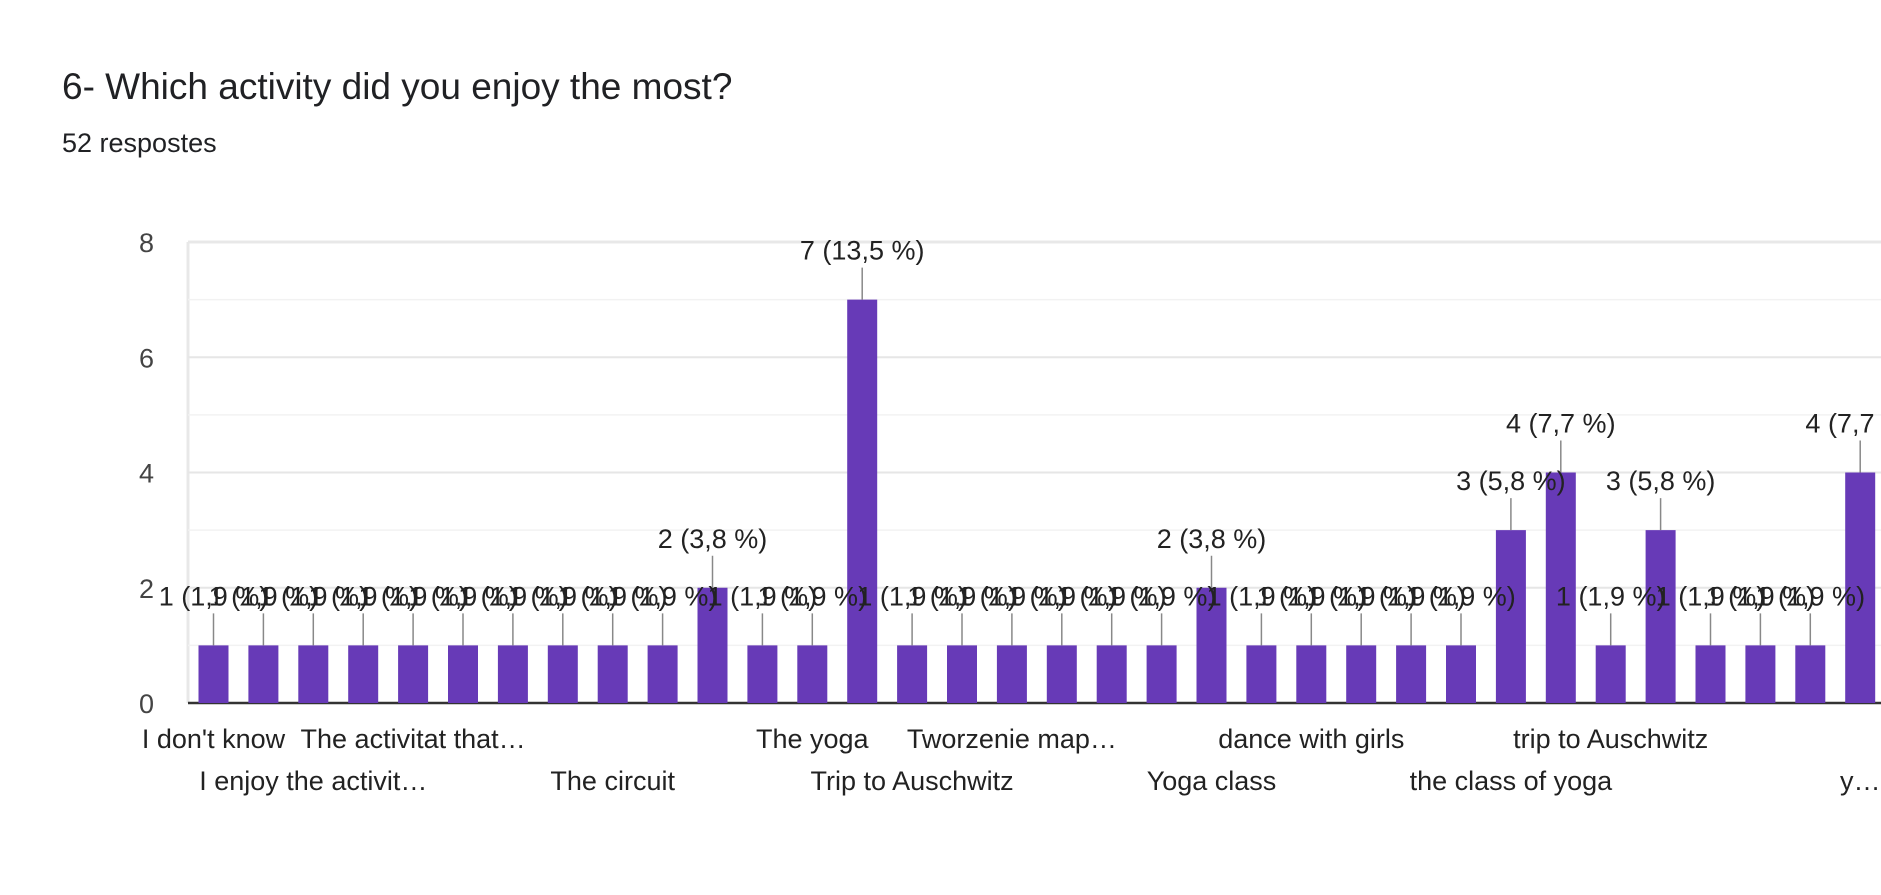  Describe the element at coordinates (146, 704) in the screenshot. I see `y-tick-label: 0` at that location.